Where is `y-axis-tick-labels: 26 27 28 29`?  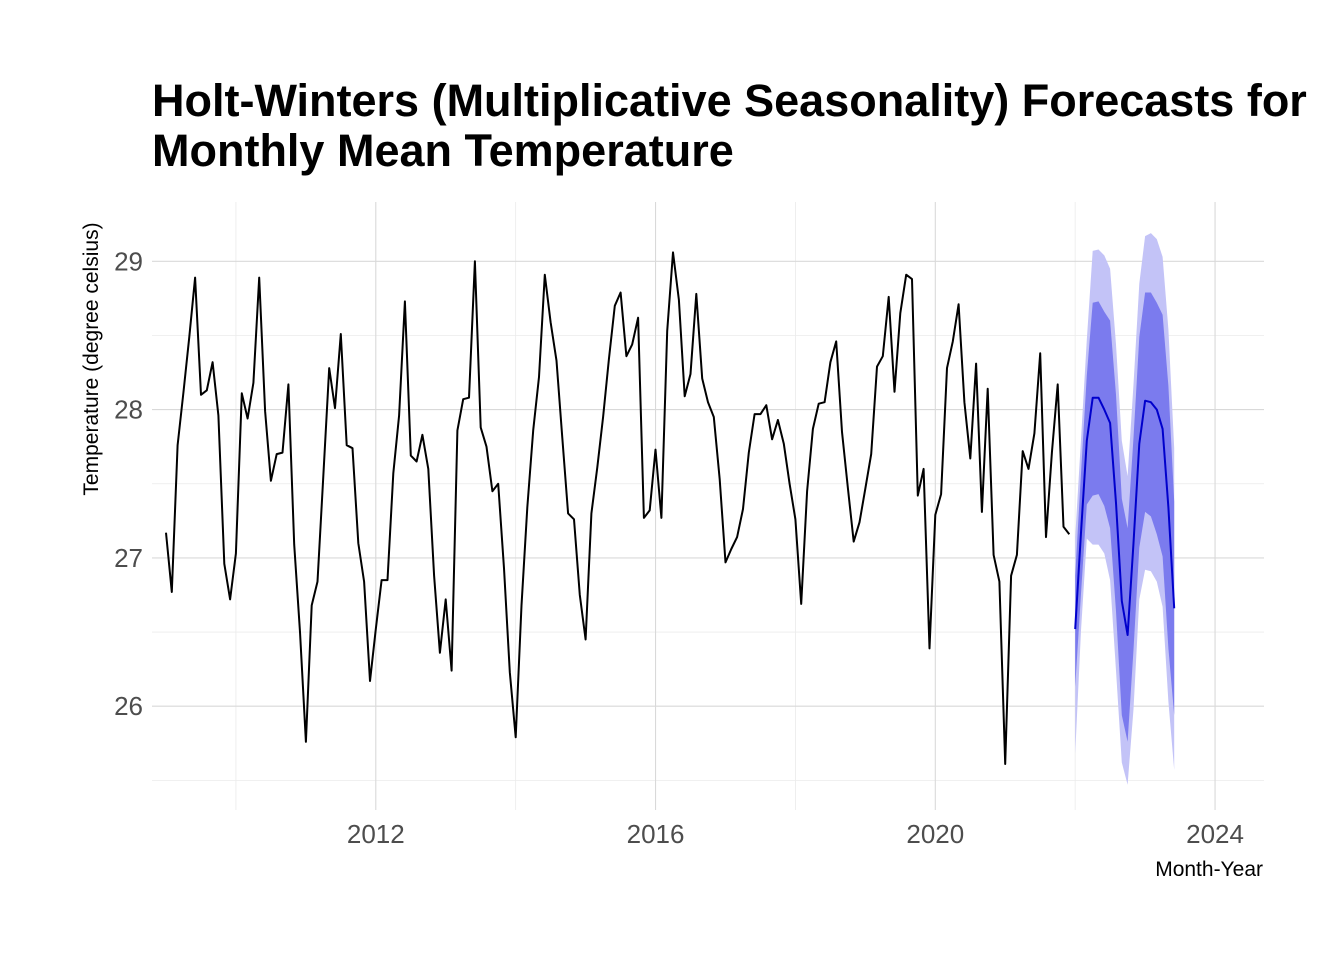 y-axis-tick-labels: 26 27 28 29 is located at coordinates (128, 483).